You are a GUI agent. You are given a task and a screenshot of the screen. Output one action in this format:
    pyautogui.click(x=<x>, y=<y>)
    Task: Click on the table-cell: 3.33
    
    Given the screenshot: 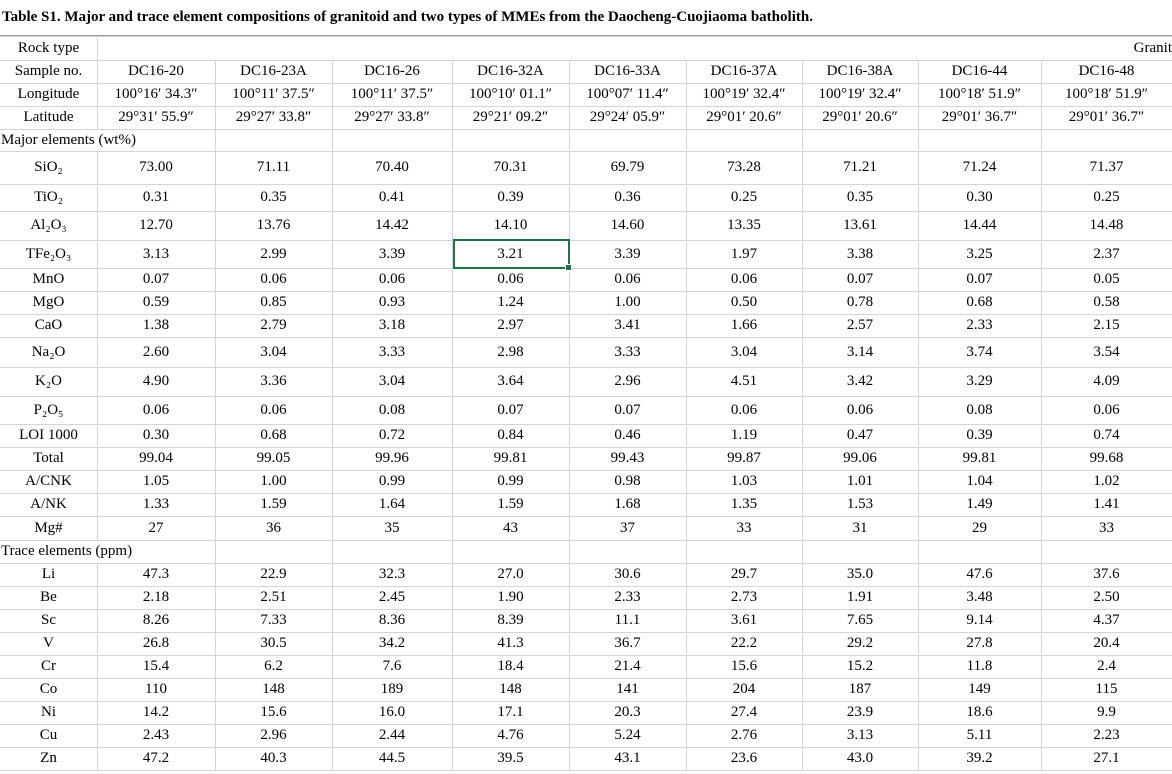 What is the action you would take?
    pyautogui.click(x=627, y=351)
    